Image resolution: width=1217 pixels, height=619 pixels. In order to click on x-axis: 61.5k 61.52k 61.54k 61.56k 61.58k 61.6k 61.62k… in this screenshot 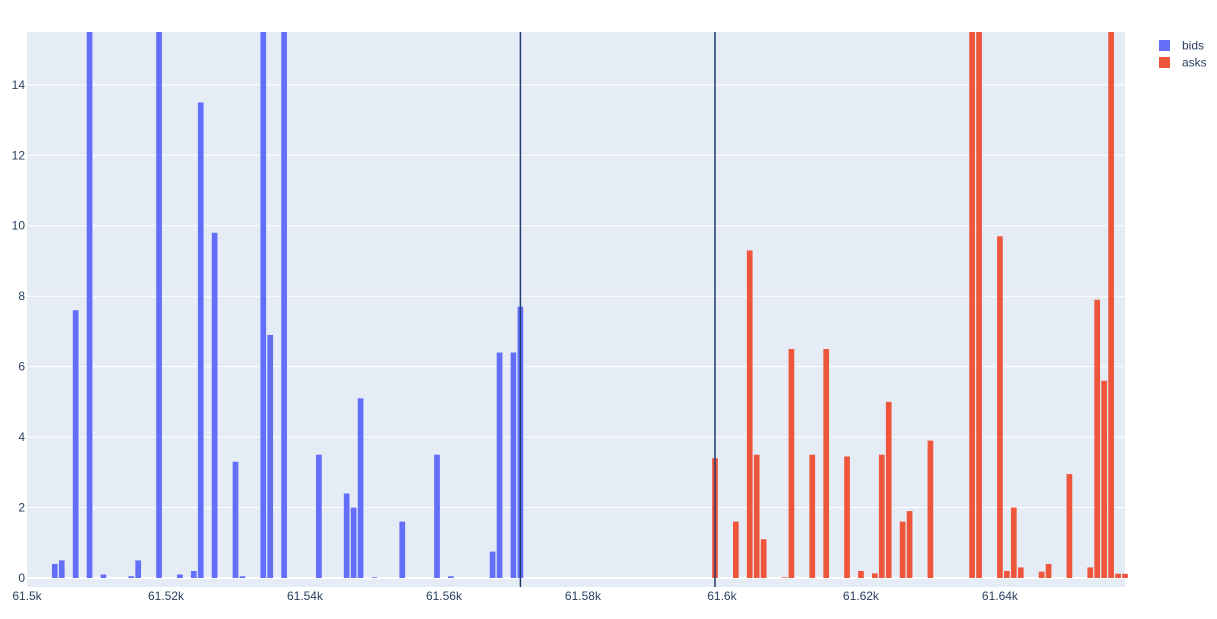, I will do `click(515, 596)`.